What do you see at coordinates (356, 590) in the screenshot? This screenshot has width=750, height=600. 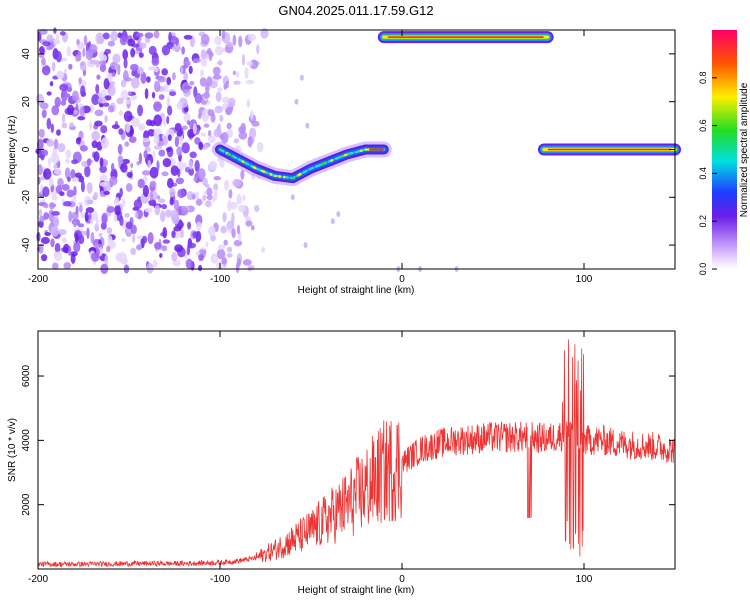 I see `snr-x-label: Height of straight line (km)` at bounding box center [356, 590].